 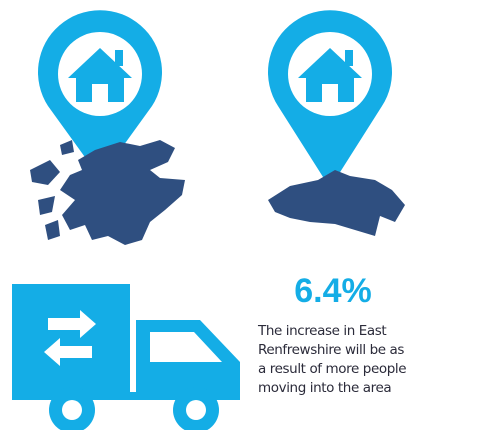 I want to click on east-renfrewshire-map, so click(x=336, y=203).